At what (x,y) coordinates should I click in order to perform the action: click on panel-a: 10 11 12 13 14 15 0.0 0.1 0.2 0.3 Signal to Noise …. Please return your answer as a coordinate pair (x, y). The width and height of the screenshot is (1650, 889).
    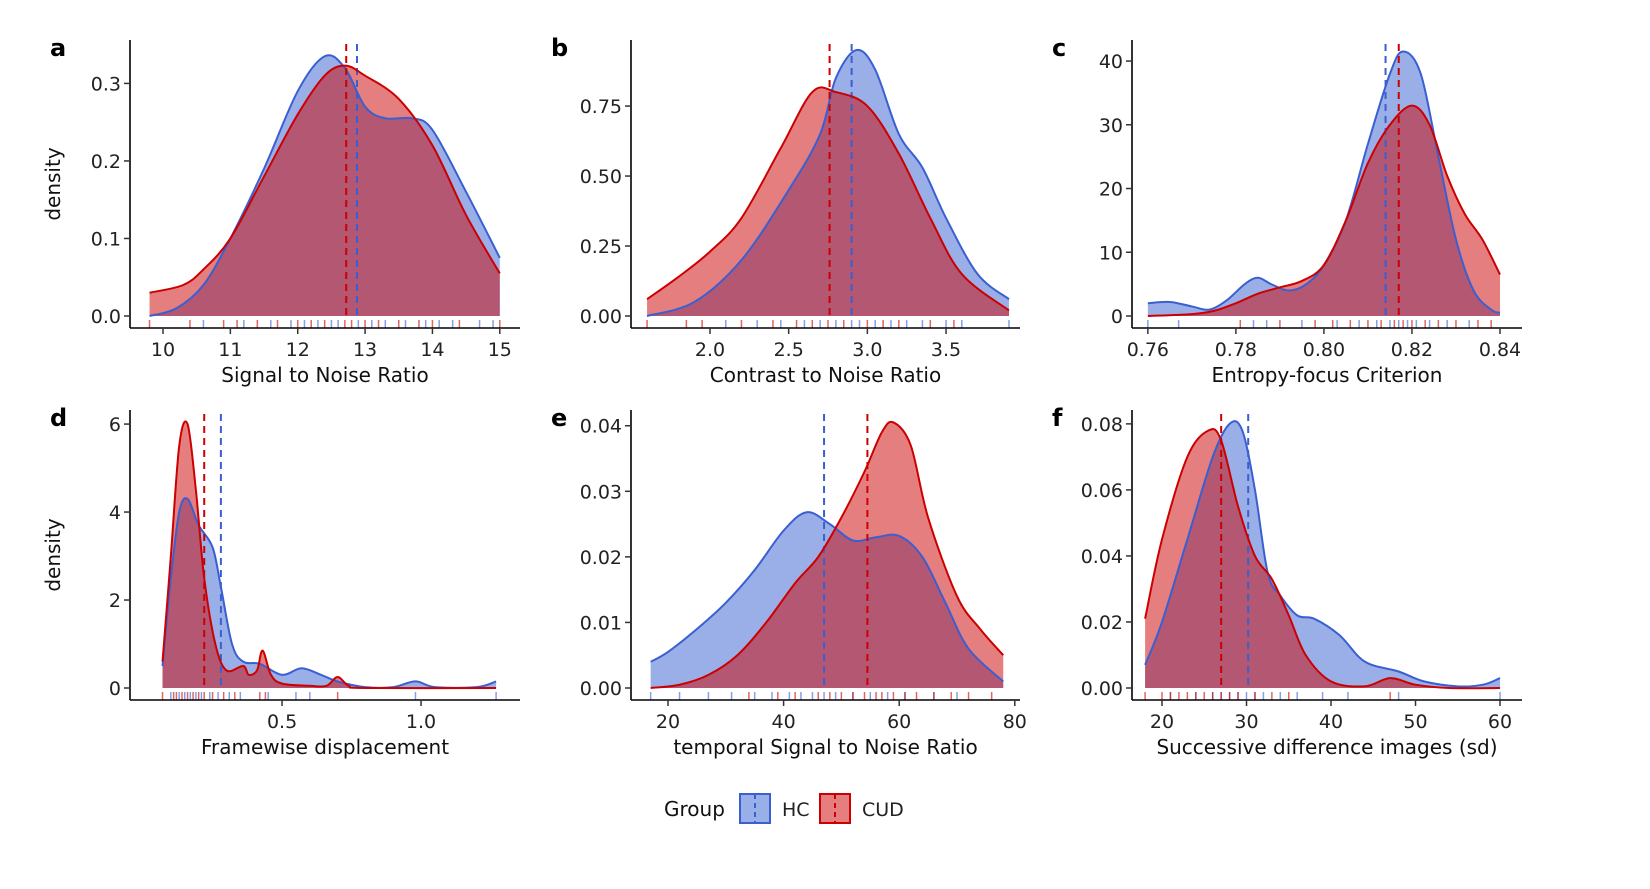
    Looking at the image, I should click on (280, 210).